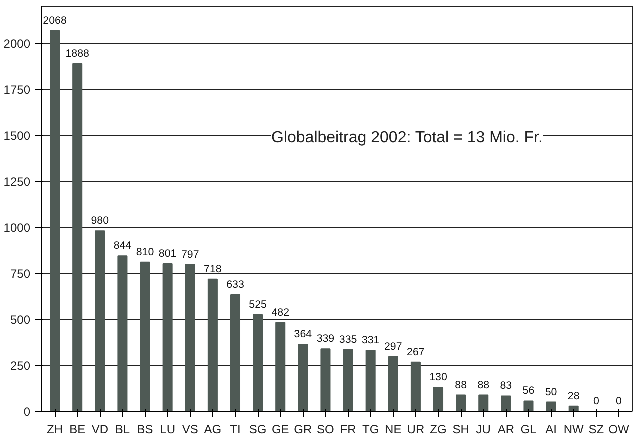  Describe the element at coordinates (145, 252) in the screenshot. I see `data-label: 810` at that location.